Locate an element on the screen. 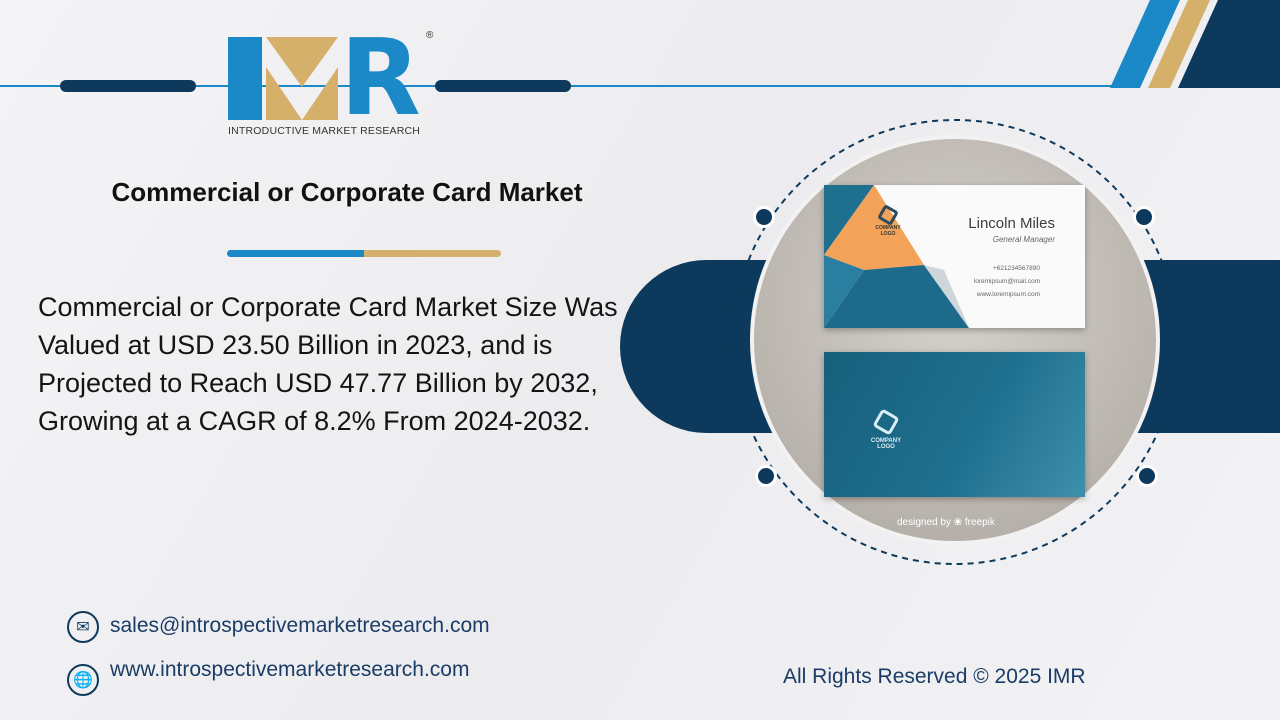  title-divider is located at coordinates (364, 253).